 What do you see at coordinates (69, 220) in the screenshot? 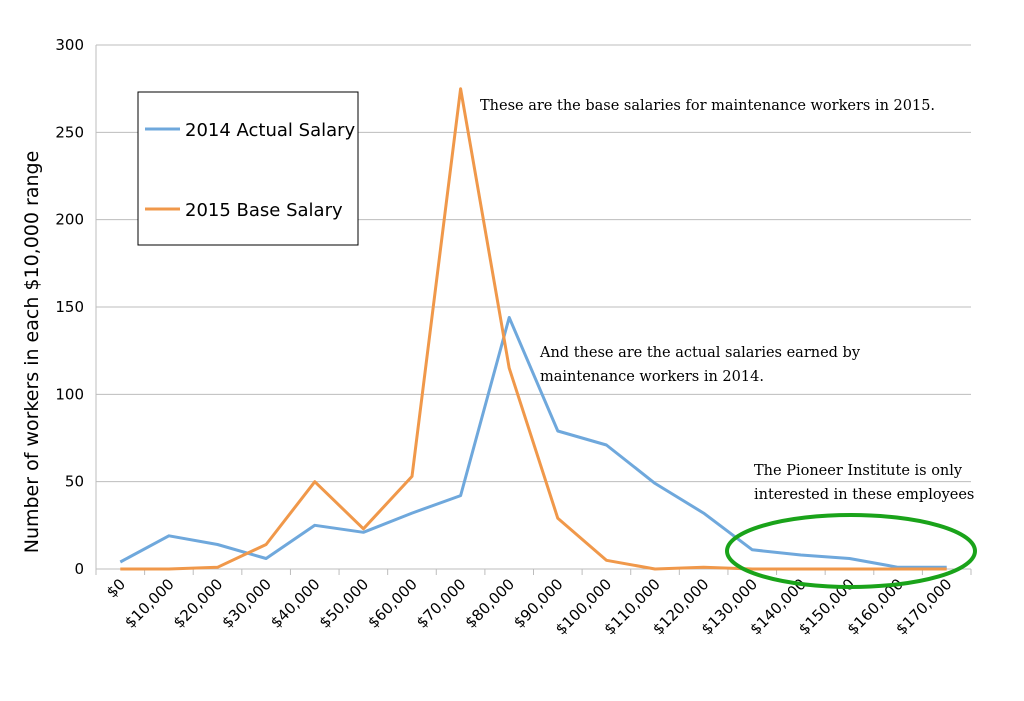
I see `y-tick-label: 200` at bounding box center [69, 220].